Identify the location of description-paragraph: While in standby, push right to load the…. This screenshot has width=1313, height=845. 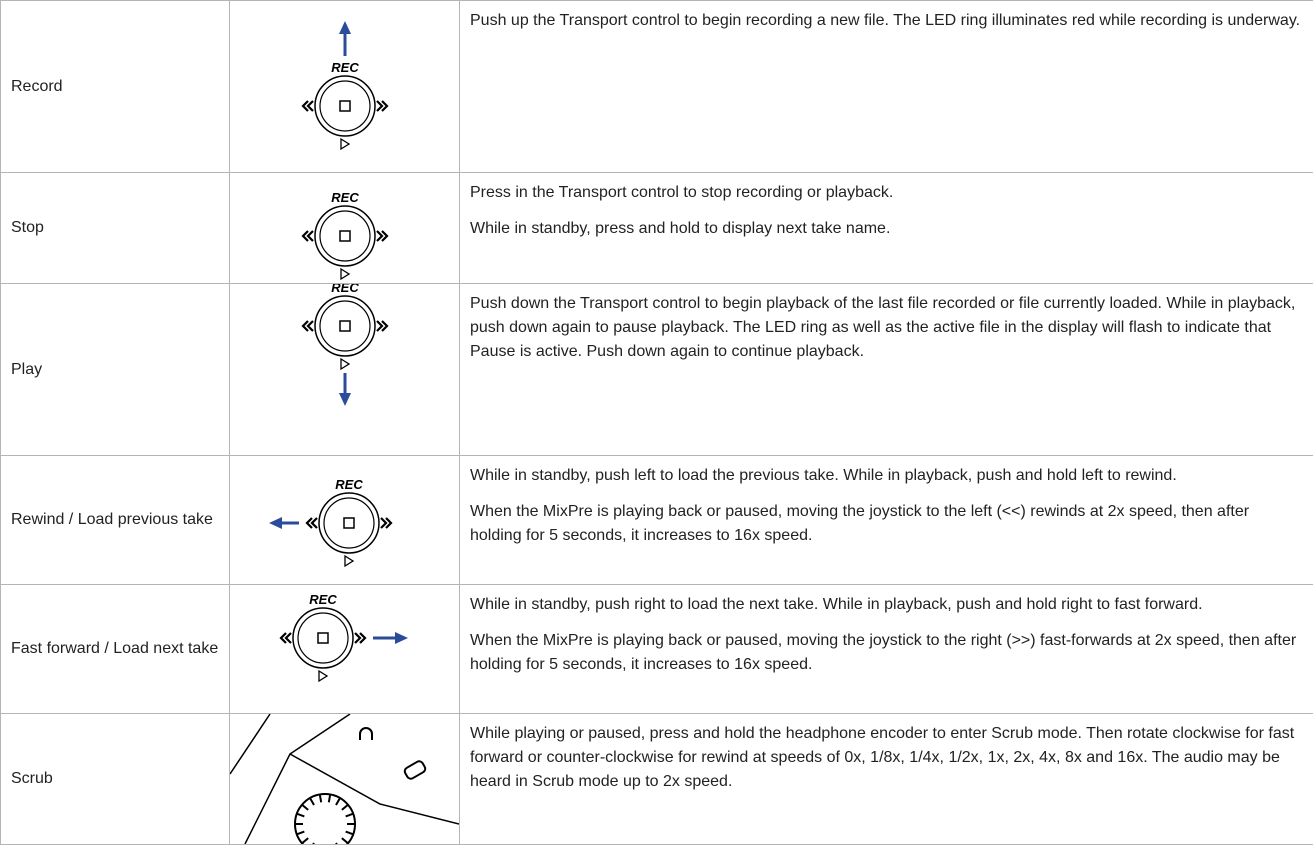
(886, 605).